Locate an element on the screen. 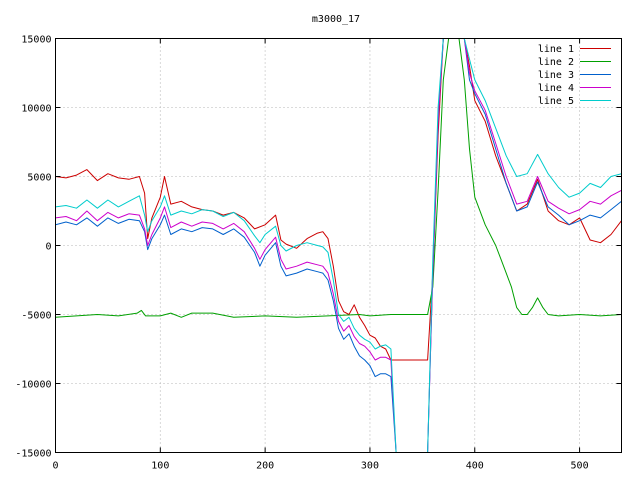 The width and height of the screenshot is (640, 480). x-tick-label: 100 is located at coordinates (160, 466).